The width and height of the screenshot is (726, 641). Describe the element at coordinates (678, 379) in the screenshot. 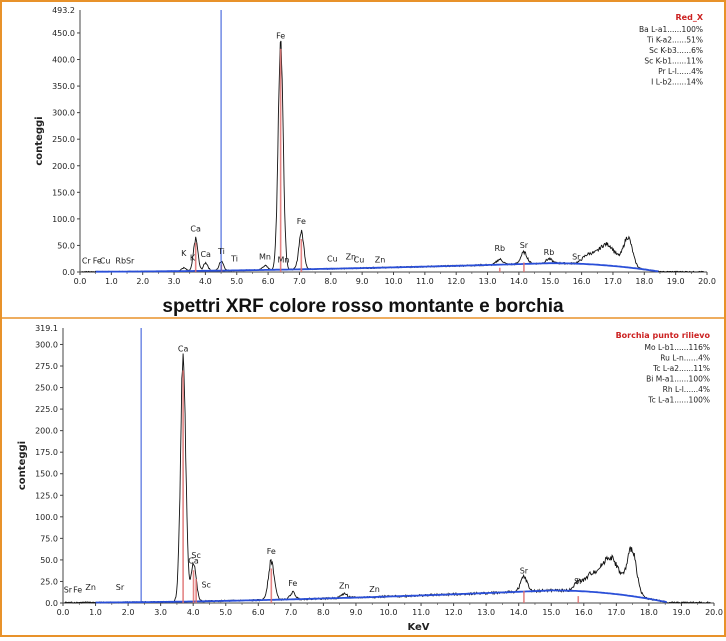

I see `legend-entry: Bi M-a1......100%` at that location.